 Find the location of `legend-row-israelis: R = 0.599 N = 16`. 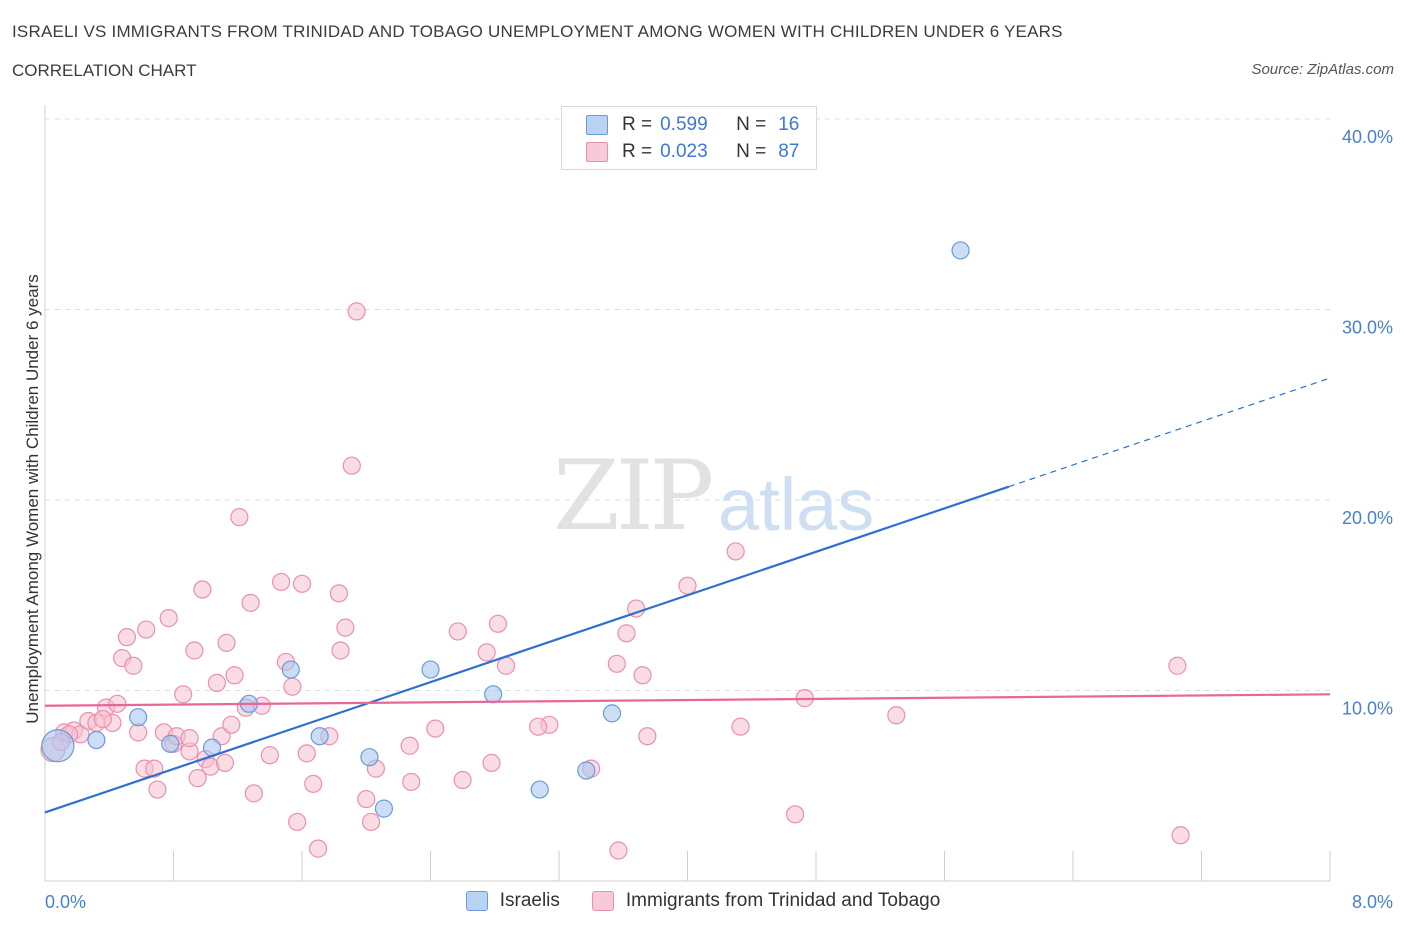

legend-row-israelis: R = 0.599 N = 16 is located at coordinates (692, 125).